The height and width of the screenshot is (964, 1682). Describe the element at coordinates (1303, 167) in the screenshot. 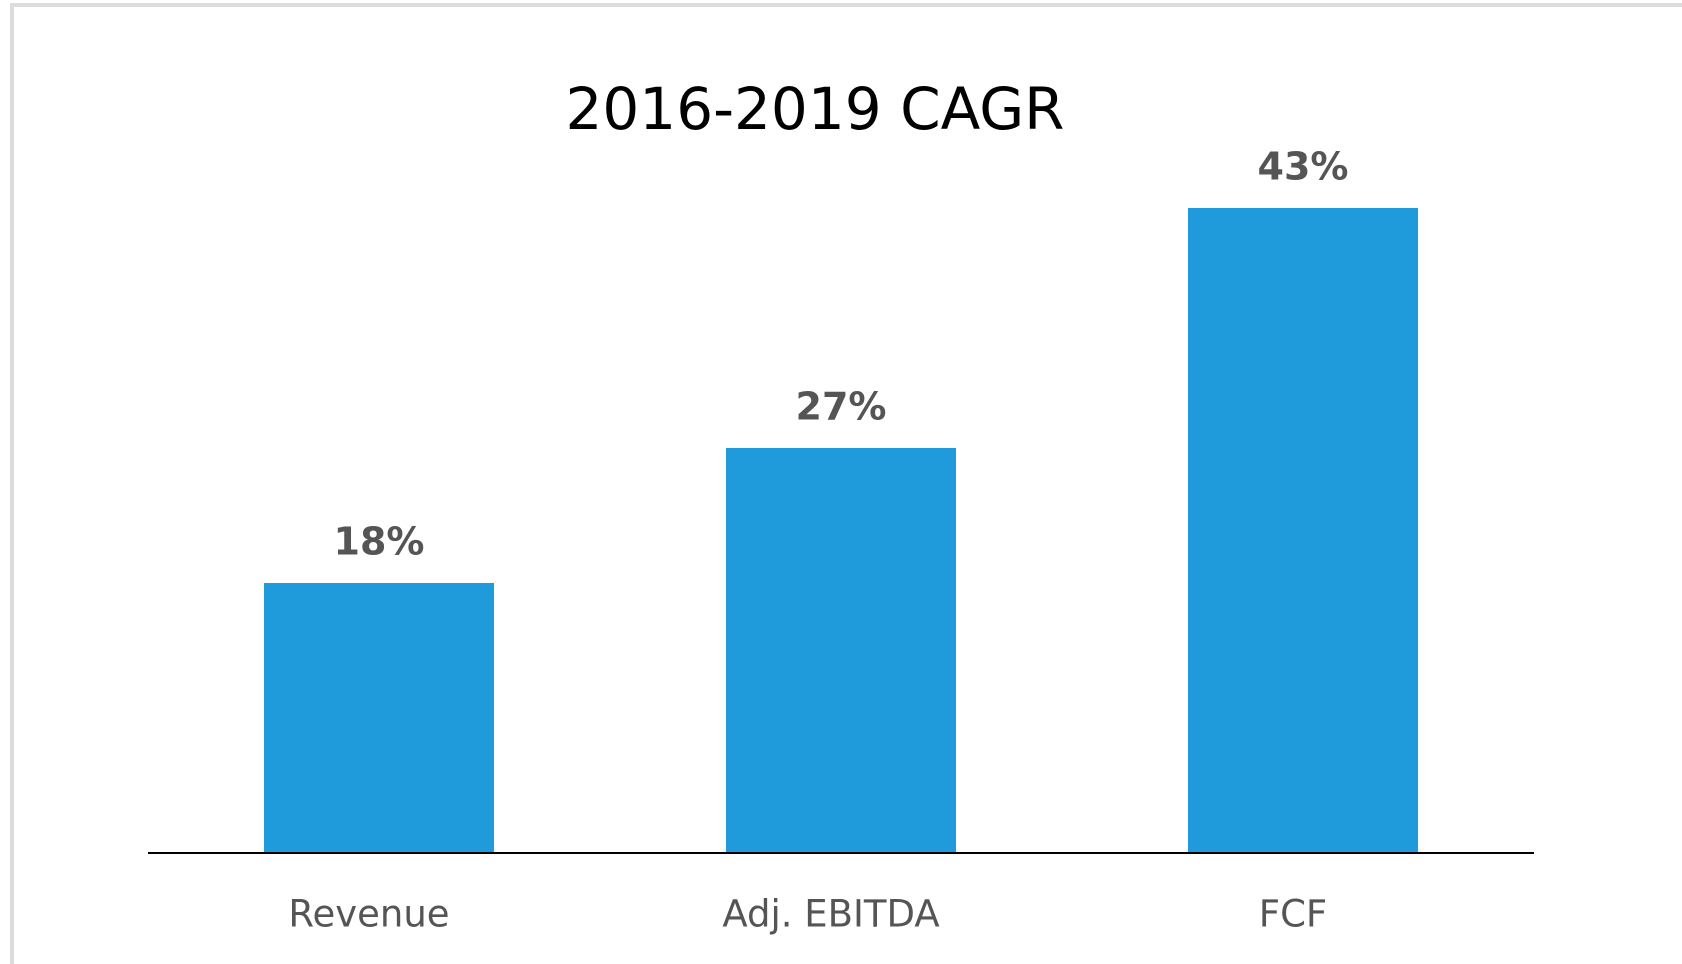

I see `value-label: 43%` at that location.